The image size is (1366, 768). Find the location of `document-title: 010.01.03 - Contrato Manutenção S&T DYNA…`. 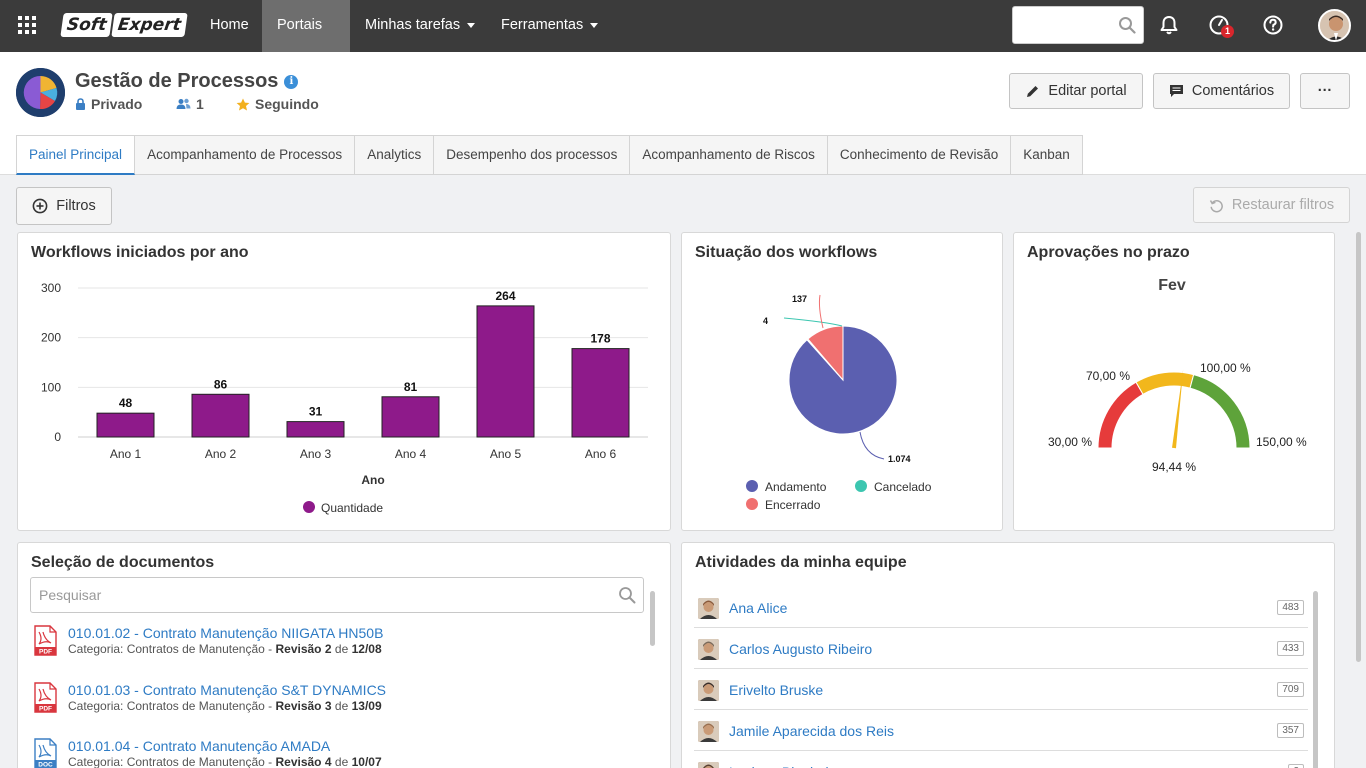

document-title: 010.01.03 - Contrato Manutenção S&T DYNA… is located at coordinates (227, 689).